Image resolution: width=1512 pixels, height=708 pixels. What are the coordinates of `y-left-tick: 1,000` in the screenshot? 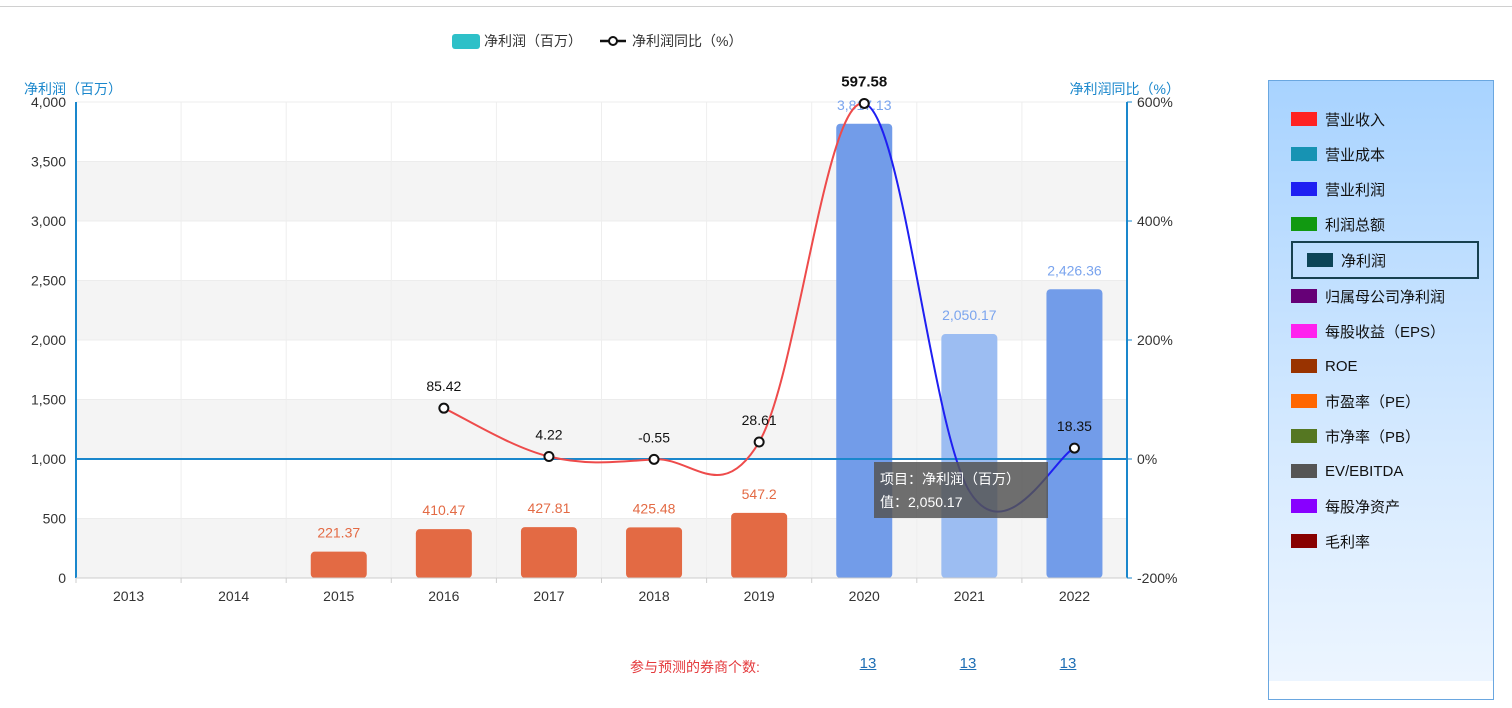 It's located at (48, 459).